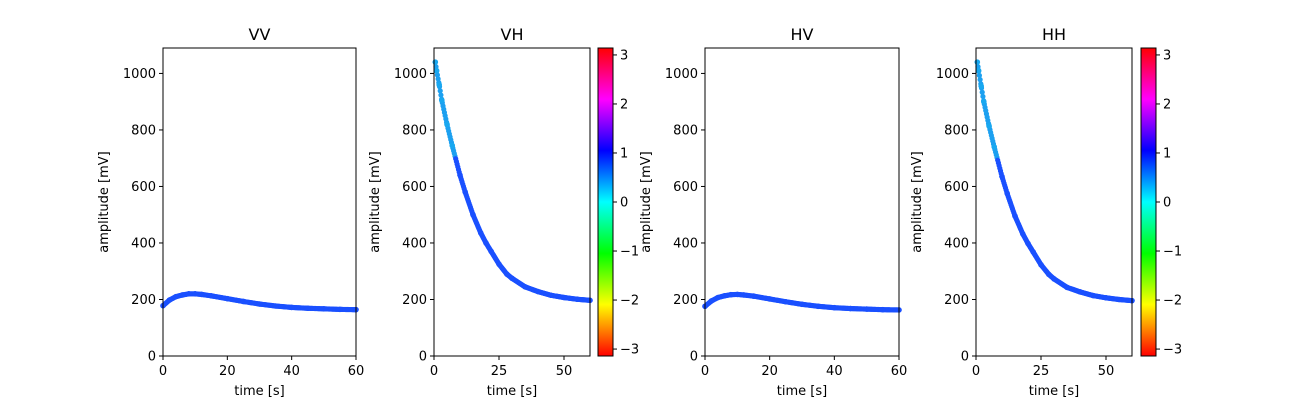 This screenshot has width=1300, height=400. What do you see at coordinates (1148, 202) in the screenshot?
I see `colorbar-gradient` at bounding box center [1148, 202].